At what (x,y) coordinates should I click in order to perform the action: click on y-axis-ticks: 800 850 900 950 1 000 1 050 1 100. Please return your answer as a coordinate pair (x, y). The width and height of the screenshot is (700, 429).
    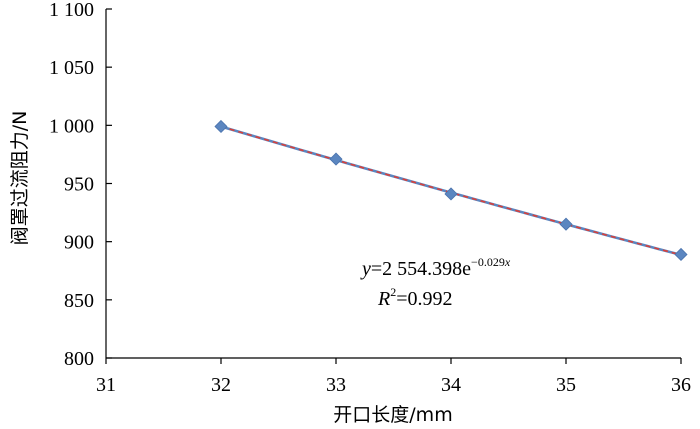
    Looking at the image, I should click on (80, 185).